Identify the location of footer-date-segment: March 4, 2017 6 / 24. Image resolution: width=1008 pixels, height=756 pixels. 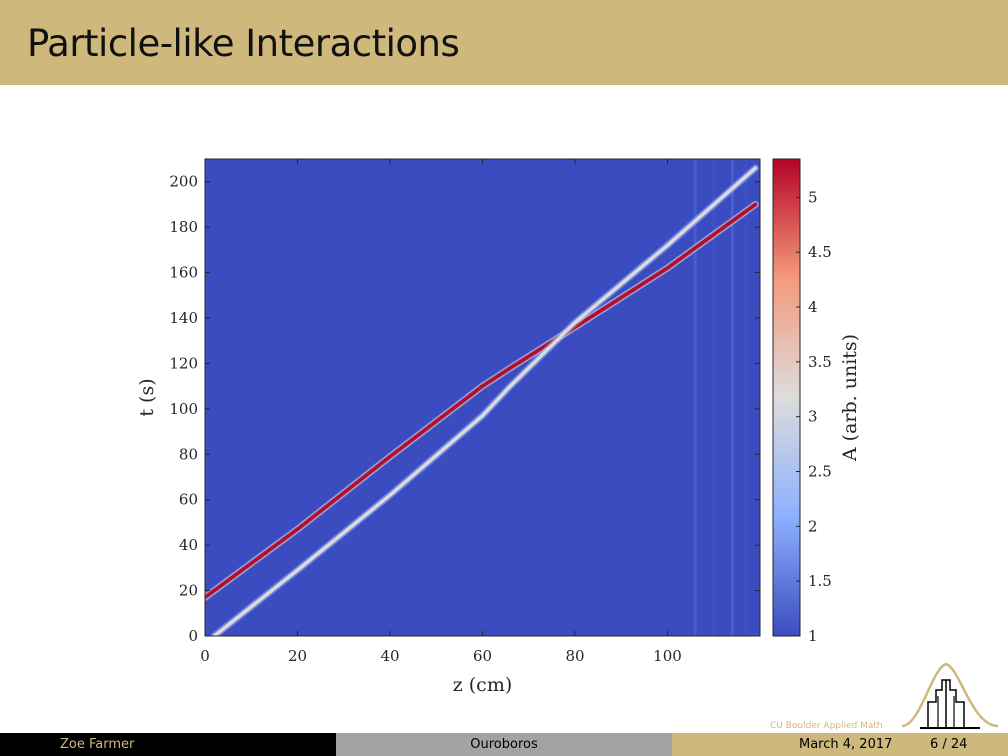
(840, 744).